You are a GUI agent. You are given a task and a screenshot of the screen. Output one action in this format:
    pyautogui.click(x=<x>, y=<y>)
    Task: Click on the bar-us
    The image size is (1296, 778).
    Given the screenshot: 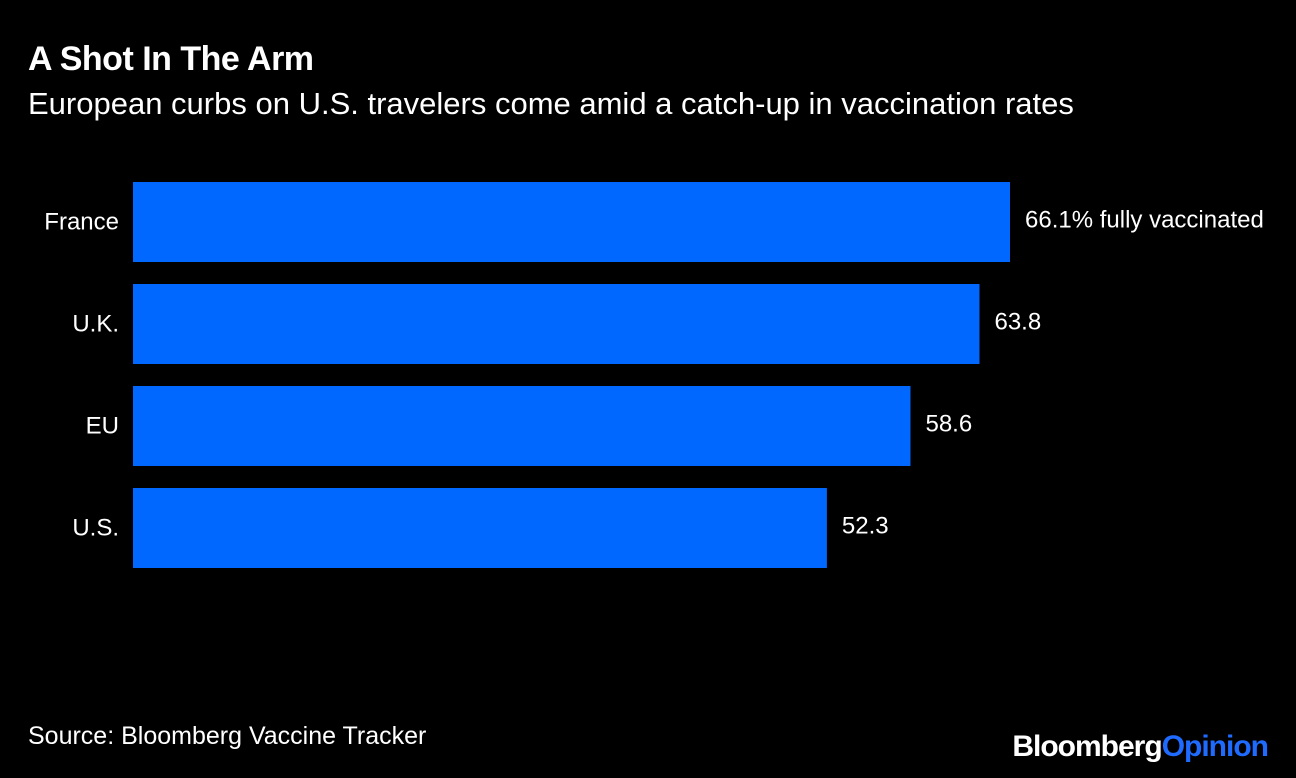 What is the action you would take?
    pyautogui.click(x=480, y=528)
    